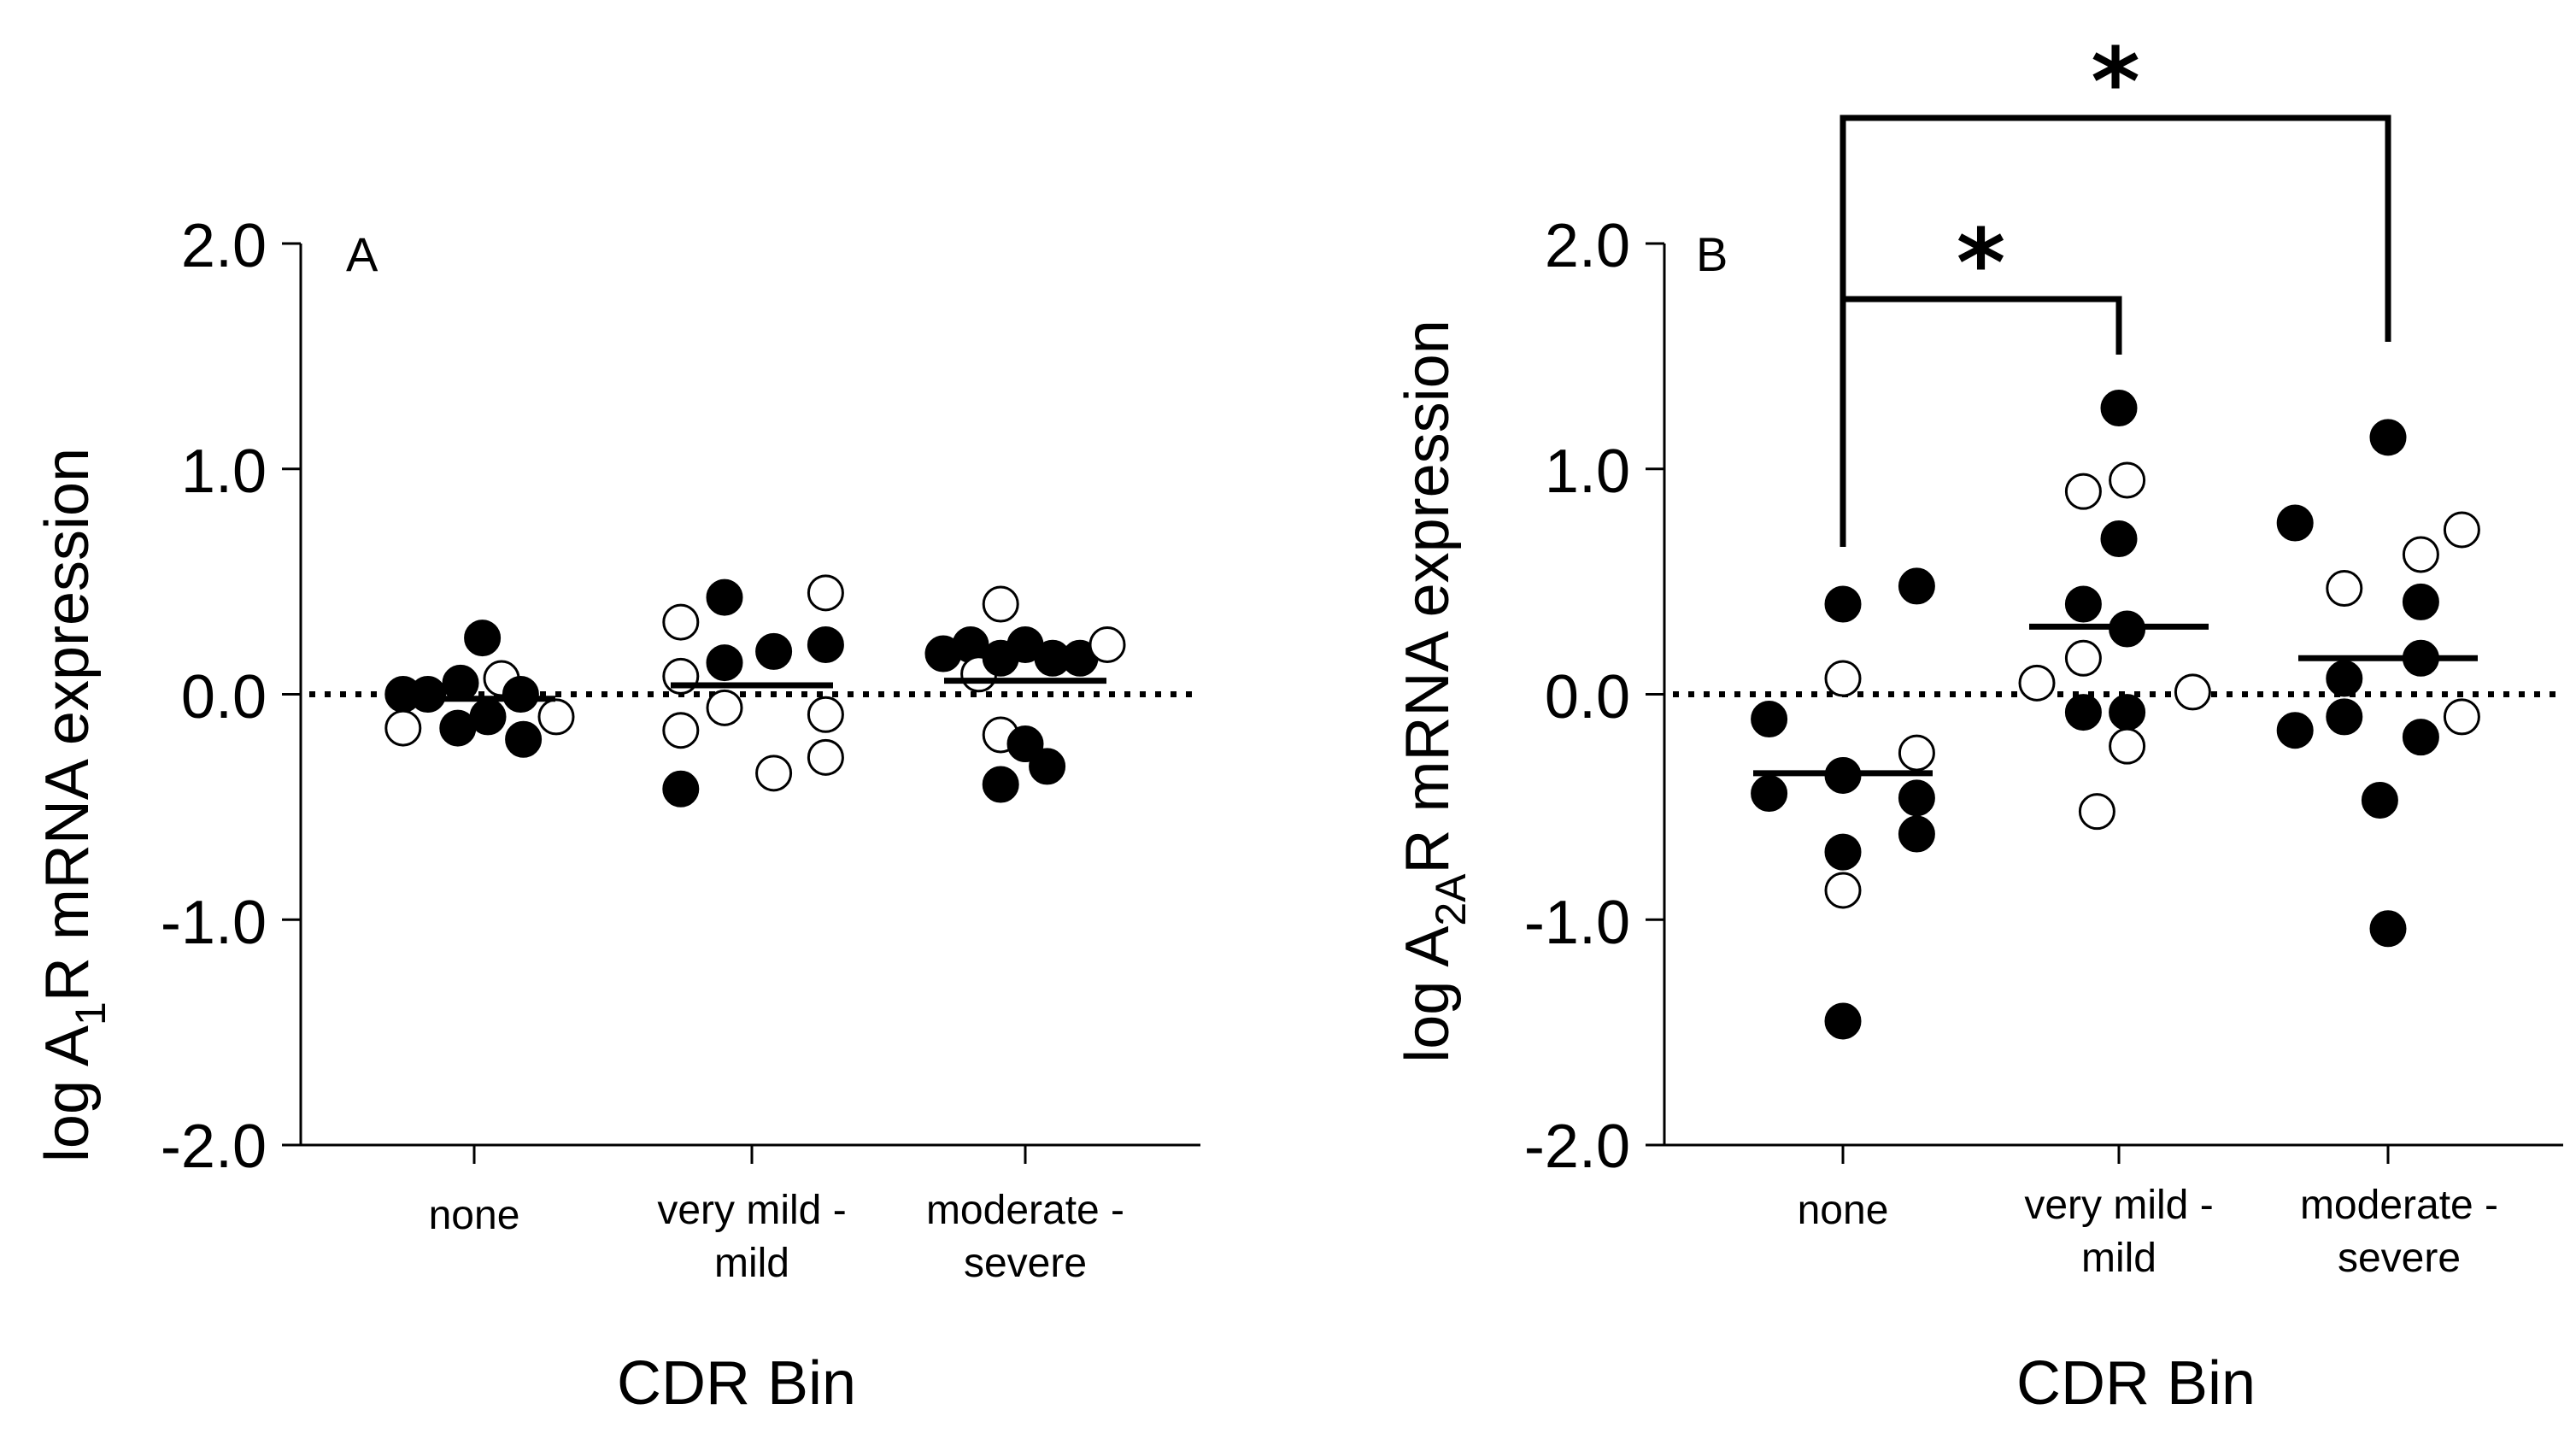 The image size is (2576, 1433). Describe the element at coordinates (2399, 1258) in the screenshot. I see `panel-b-x-tick-label: severe` at that location.